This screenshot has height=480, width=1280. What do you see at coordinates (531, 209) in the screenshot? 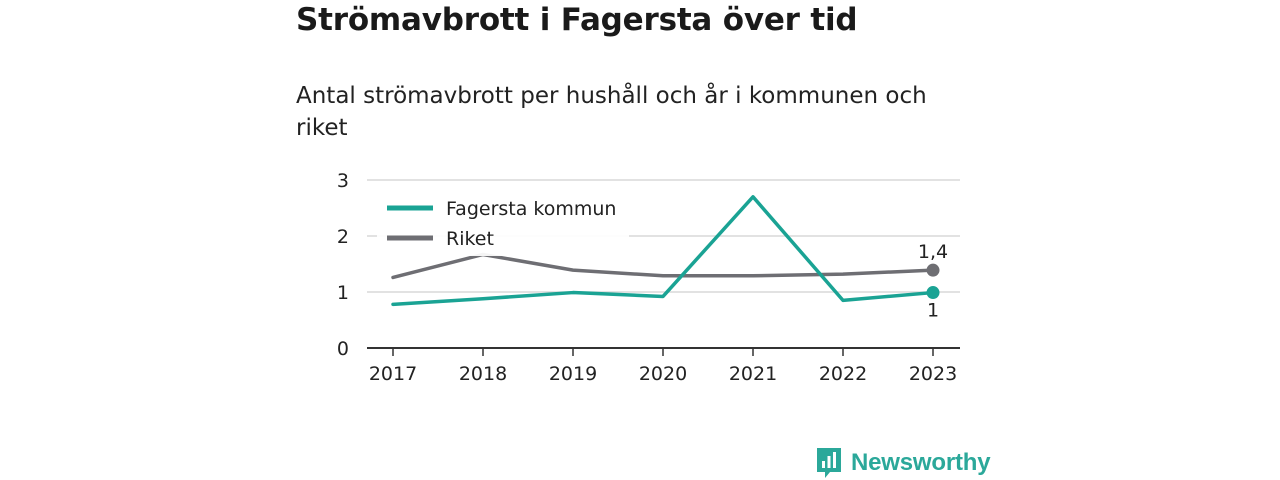
I see `legend-label: Fagersta kommun` at bounding box center [531, 209].